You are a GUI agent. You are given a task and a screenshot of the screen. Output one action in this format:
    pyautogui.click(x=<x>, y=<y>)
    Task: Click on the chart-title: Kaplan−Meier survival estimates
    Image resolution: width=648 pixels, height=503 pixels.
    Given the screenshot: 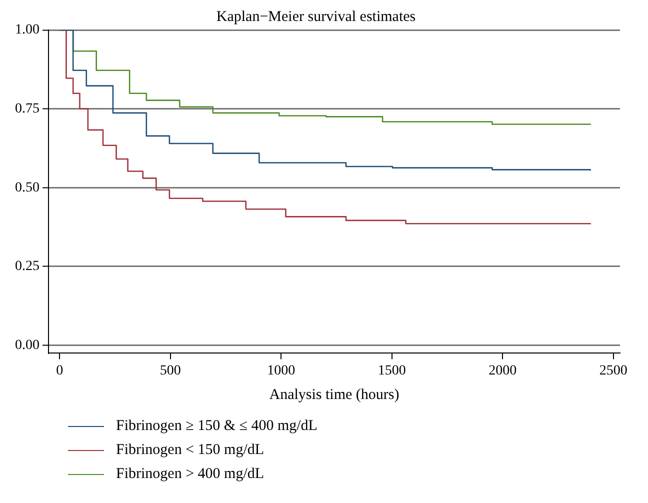 What is the action you would take?
    pyautogui.click(x=316, y=16)
    